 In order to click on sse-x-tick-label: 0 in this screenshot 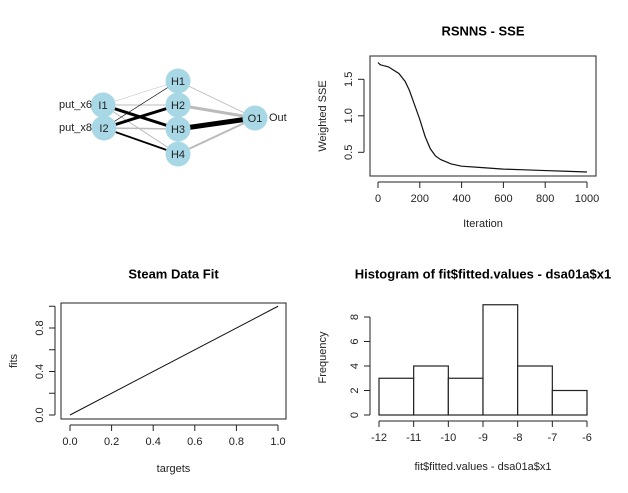, I will do `click(378, 199)`.